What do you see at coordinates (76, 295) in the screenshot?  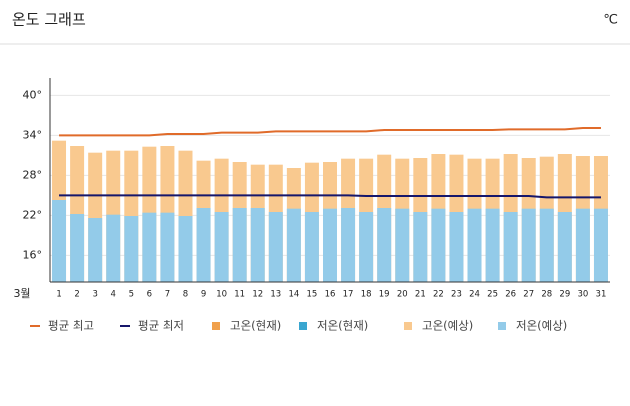 I see `x-tick-label: 2` at bounding box center [76, 295].